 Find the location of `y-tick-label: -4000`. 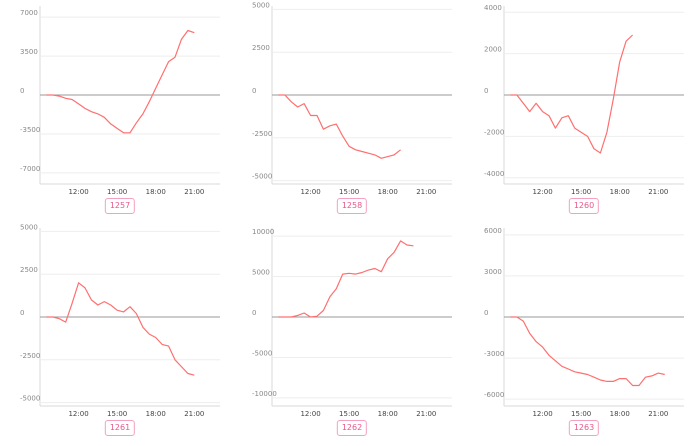

y-tick-label: -4000 is located at coordinates (494, 174).